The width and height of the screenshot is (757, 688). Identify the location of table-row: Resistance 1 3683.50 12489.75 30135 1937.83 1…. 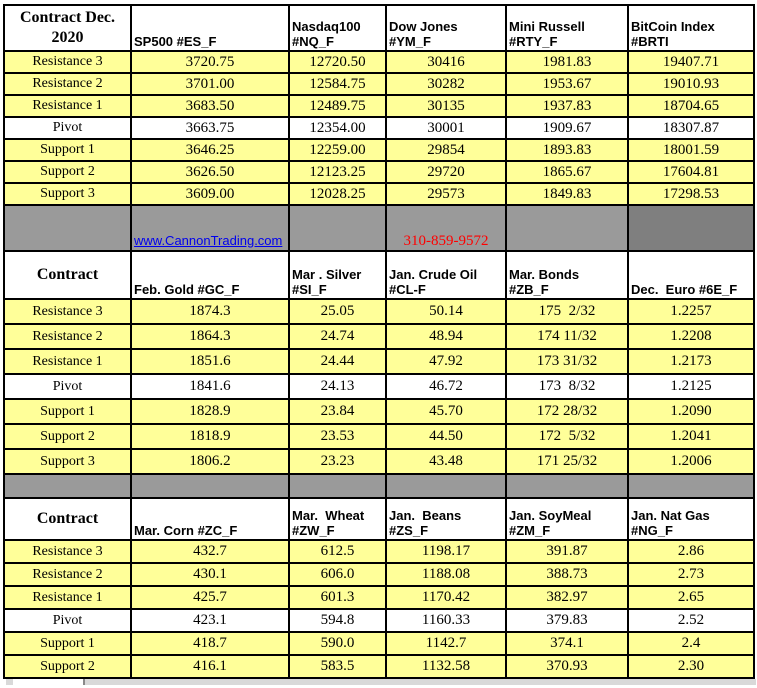
(379, 106).